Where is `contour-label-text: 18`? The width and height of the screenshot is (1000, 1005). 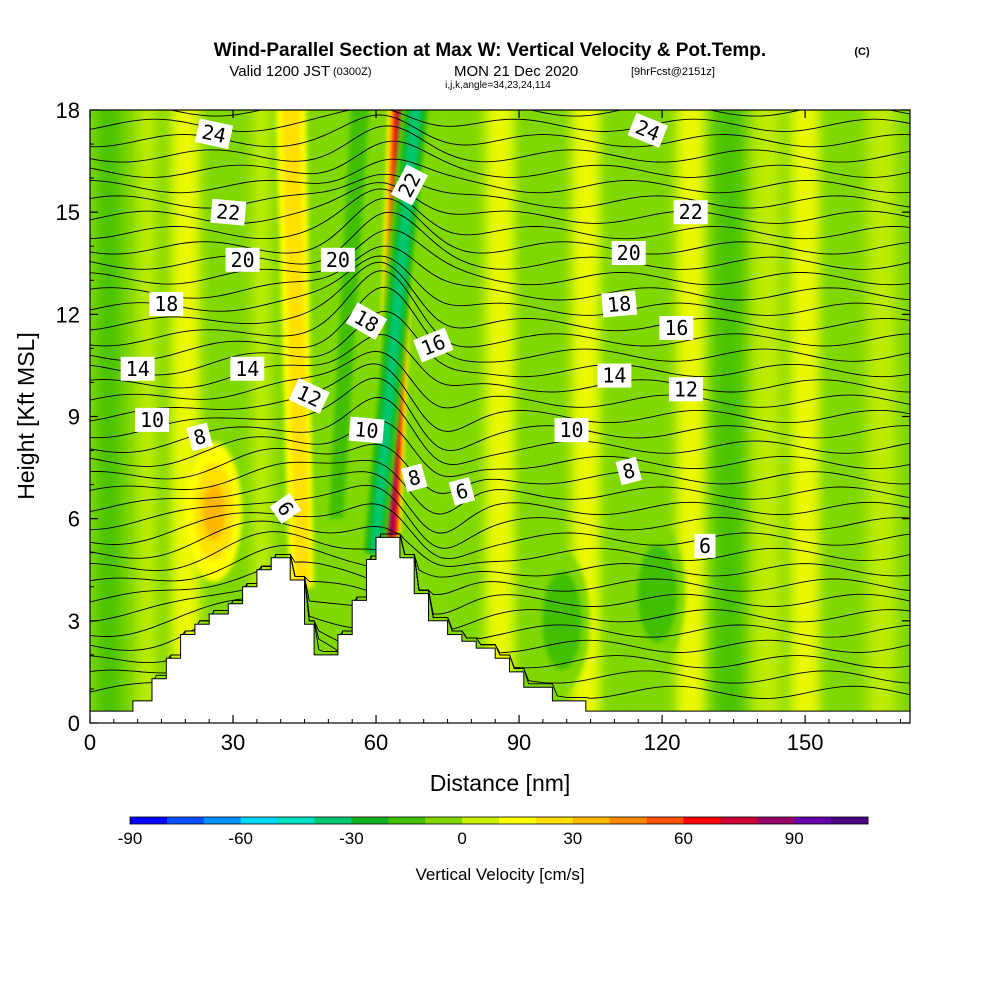 contour-label-text: 18 is located at coordinates (166, 304).